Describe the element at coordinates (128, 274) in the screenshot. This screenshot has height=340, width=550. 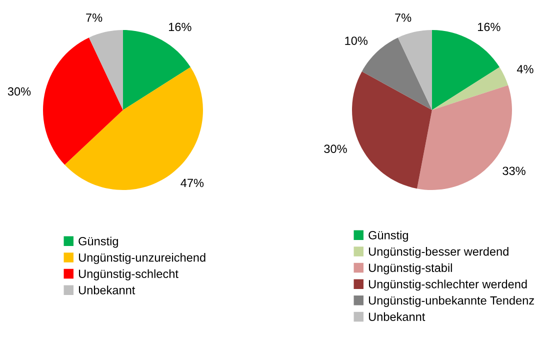
I see `legend-label: Ungünstig-schlecht` at that location.